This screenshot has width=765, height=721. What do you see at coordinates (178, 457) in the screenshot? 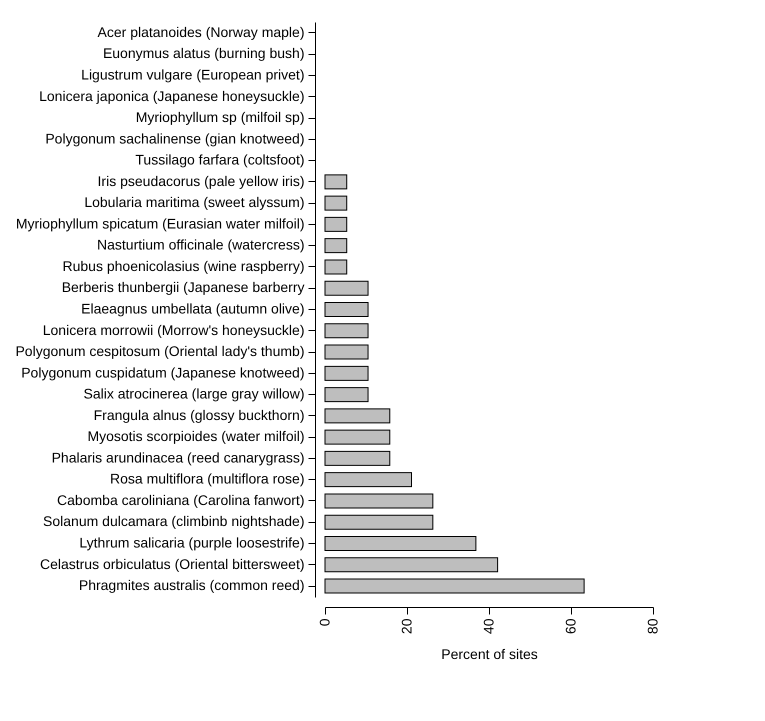
I see `y-tick-label: Phalaris arundinacea (reed canarygrass)` at bounding box center [178, 457].